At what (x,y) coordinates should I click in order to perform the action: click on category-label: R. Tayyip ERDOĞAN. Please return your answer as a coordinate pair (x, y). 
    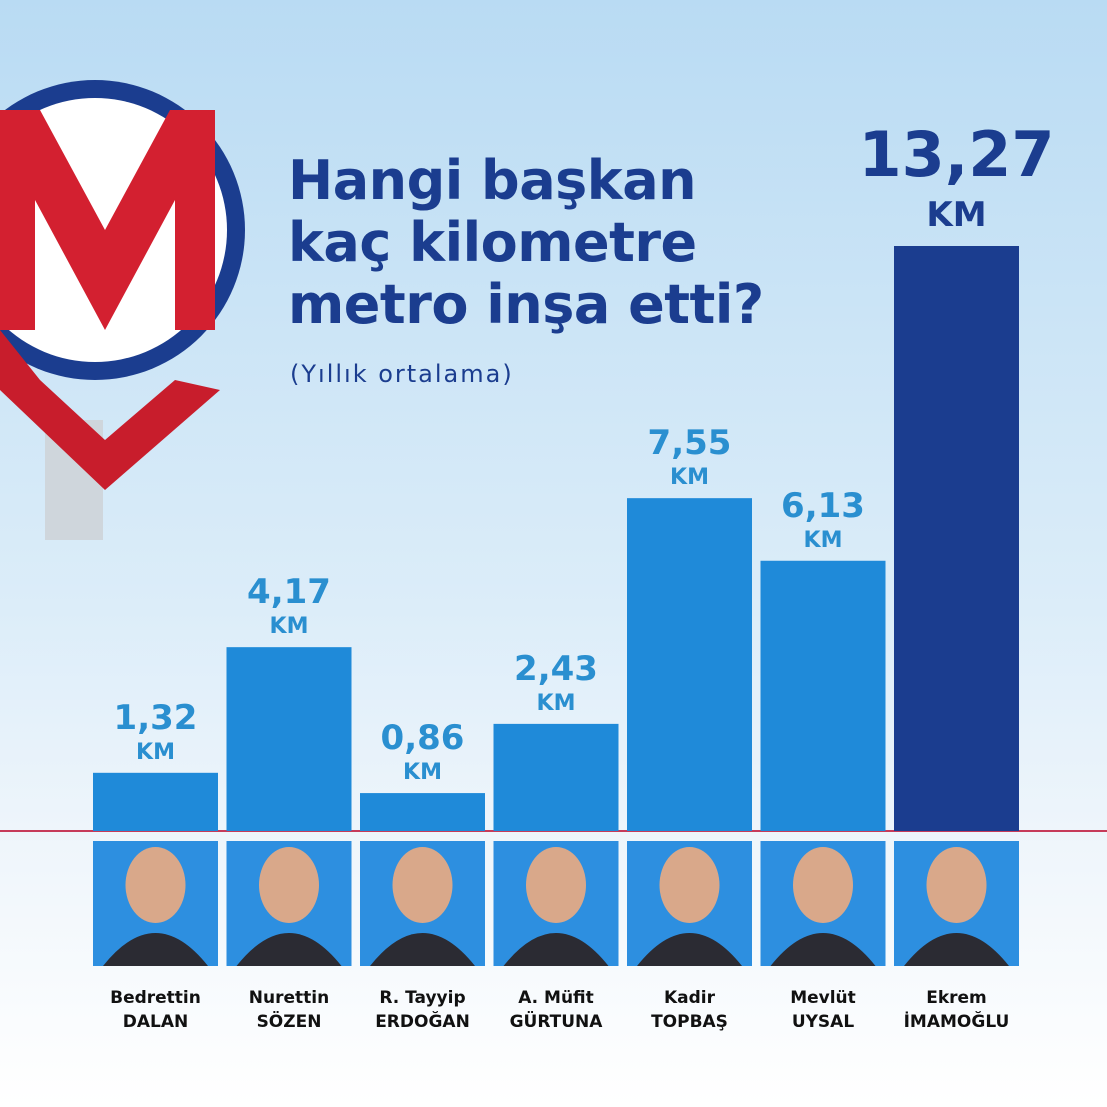
    Looking at the image, I should click on (422, 1010).